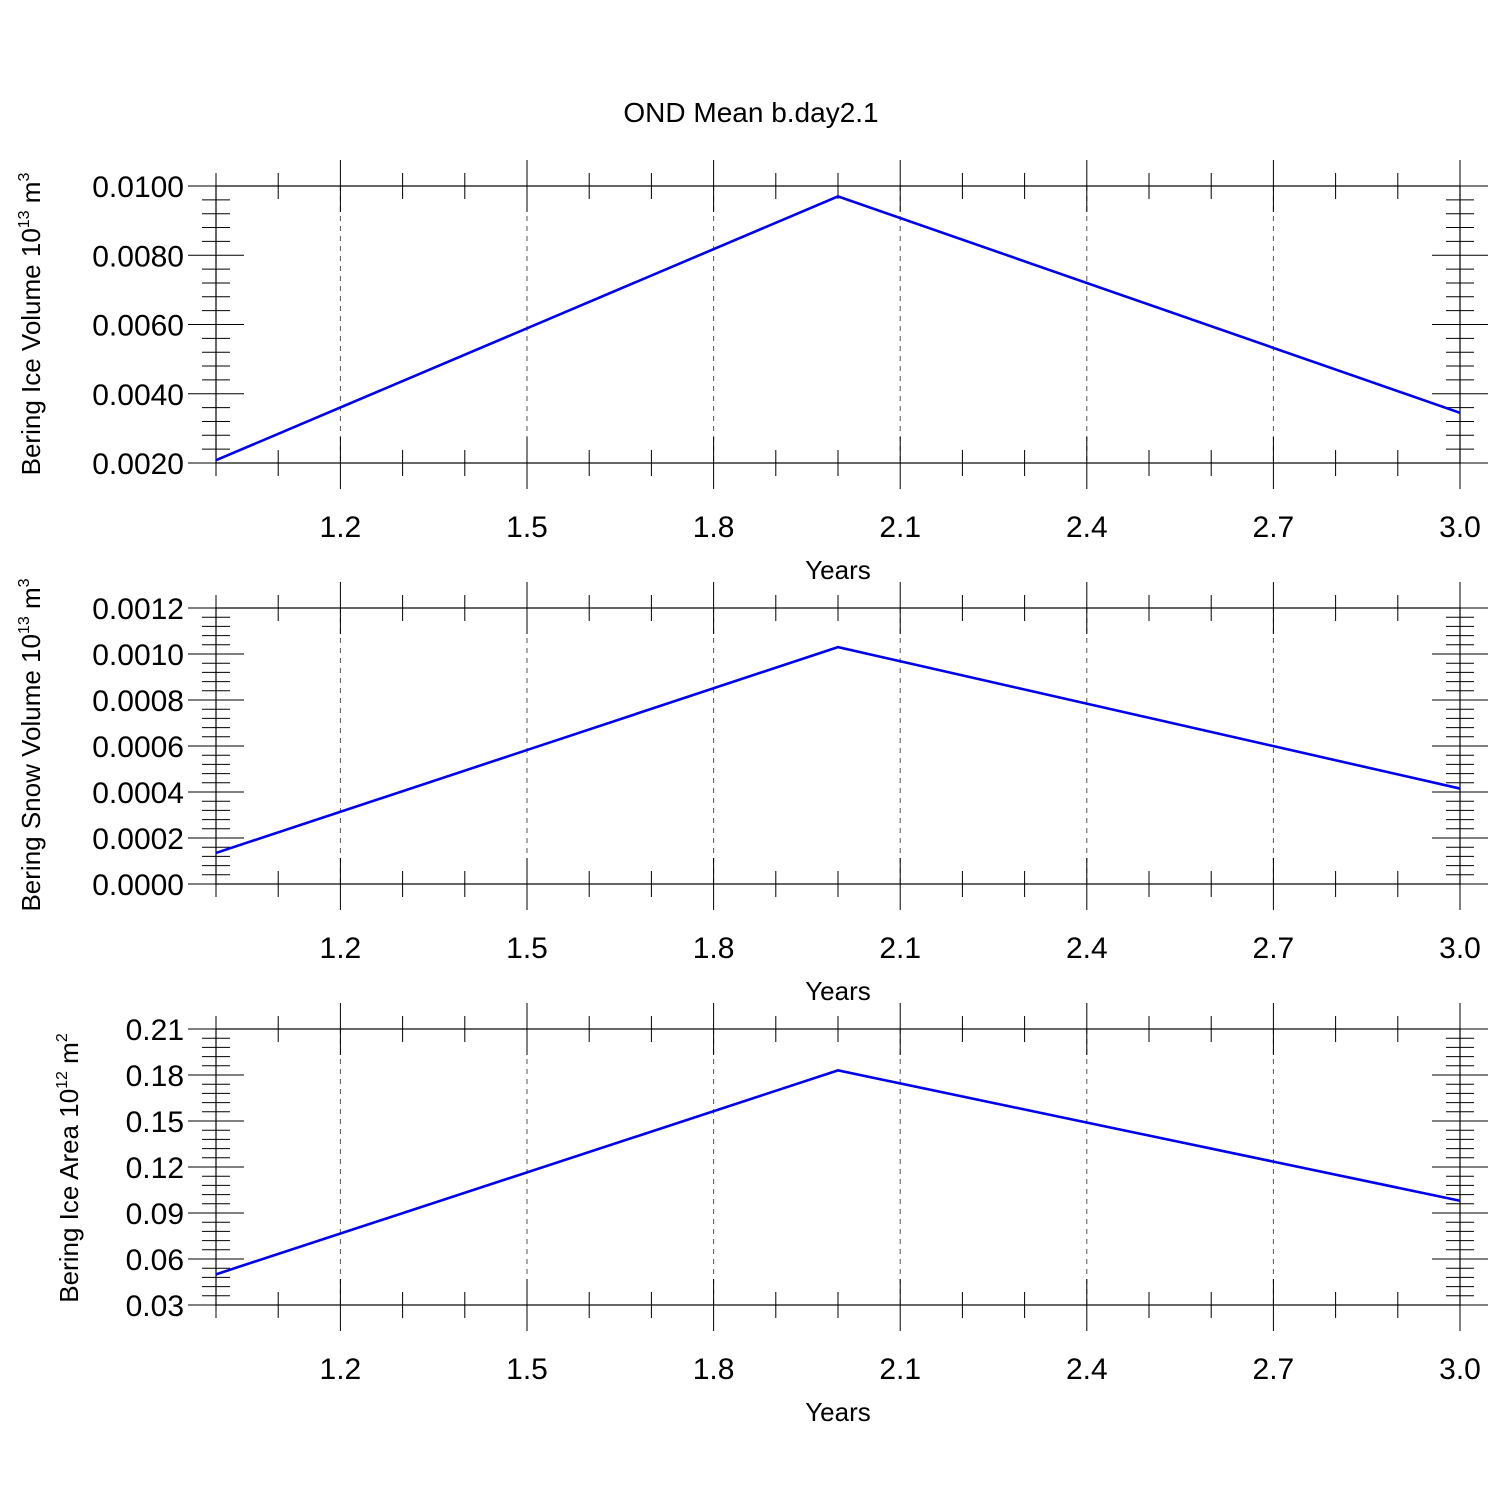  Describe the element at coordinates (138, 747) in the screenshot. I see `y-tick-label: 0.0006` at that location.